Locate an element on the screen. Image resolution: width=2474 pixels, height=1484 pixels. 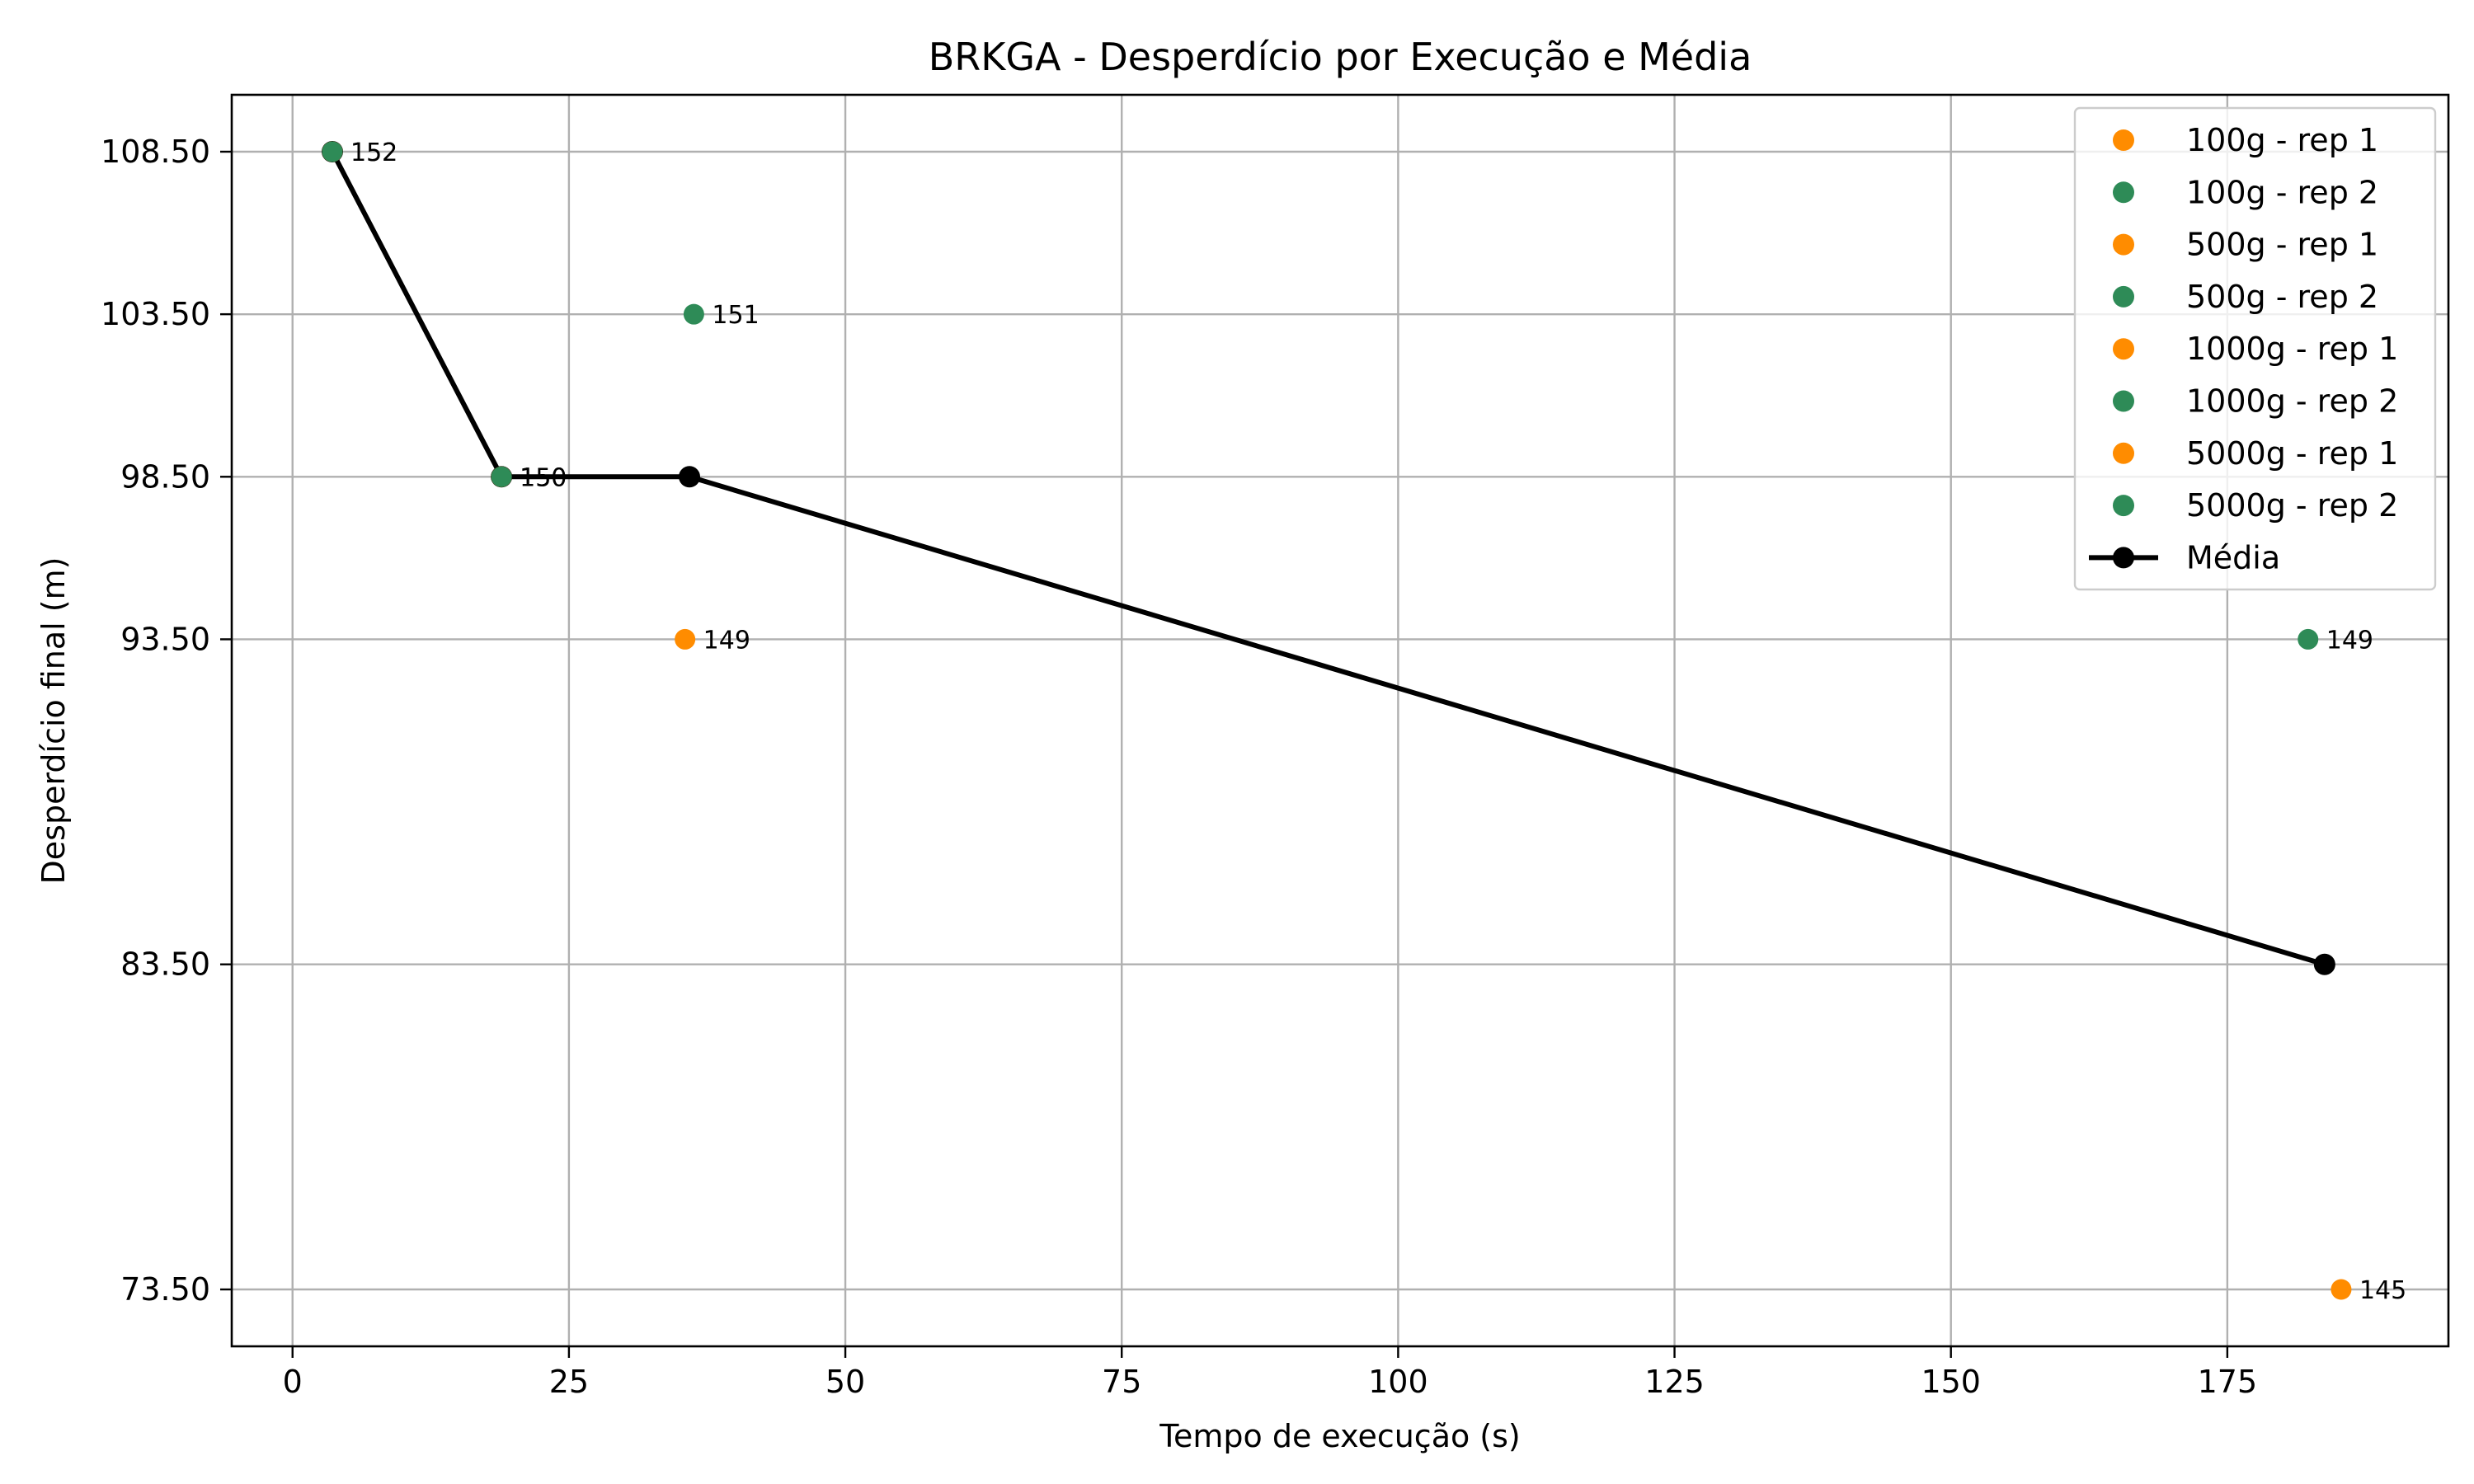
x-tick-label: 25 is located at coordinates (569, 1382).